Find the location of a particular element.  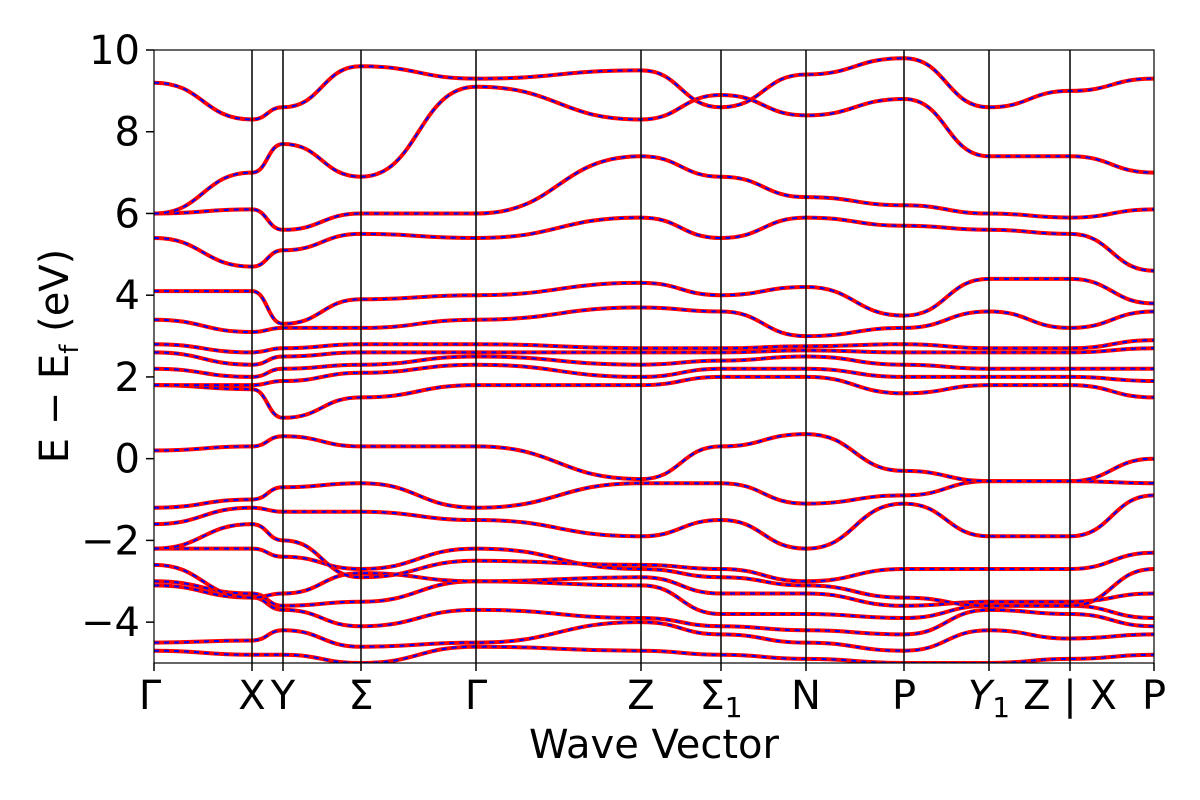

x-tick-label-0: Γ is located at coordinates (150, 696).